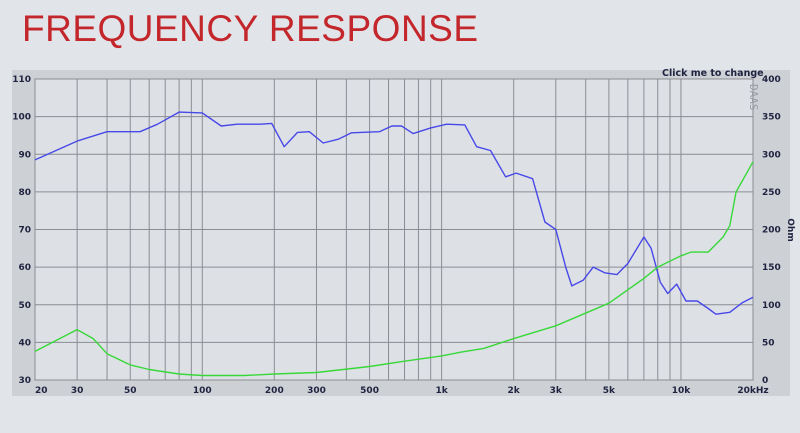 This screenshot has height=433, width=800. Describe the element at coordinates (77, 391) in the screenshot. I see `x-tick-label: 30` at that location.